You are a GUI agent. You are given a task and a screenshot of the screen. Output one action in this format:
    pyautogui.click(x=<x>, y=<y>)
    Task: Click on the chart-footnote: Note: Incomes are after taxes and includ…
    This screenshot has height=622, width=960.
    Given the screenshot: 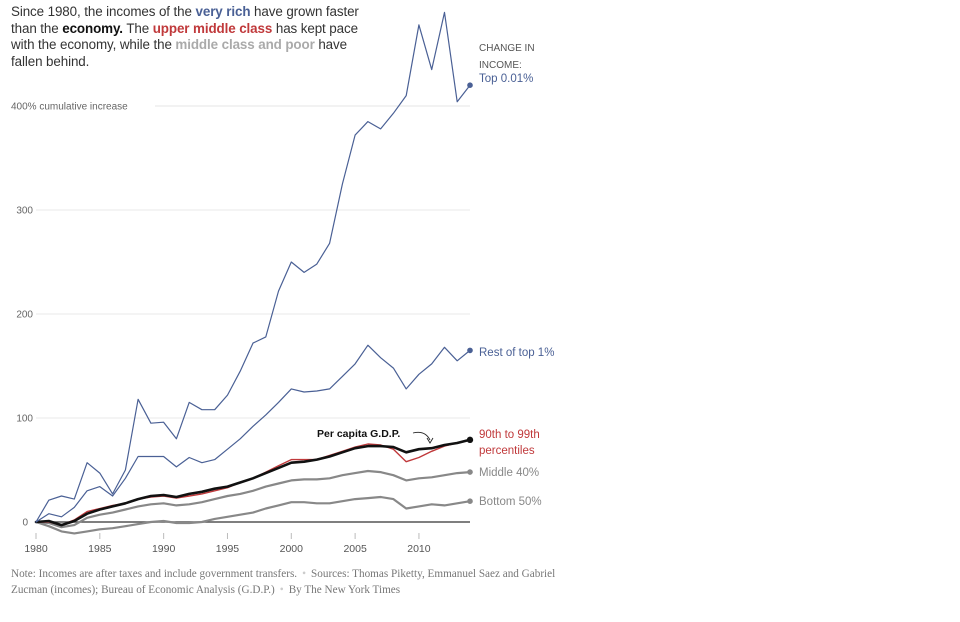 What is the action you would take?
    pyautogui.click(x=283, y=582)
    